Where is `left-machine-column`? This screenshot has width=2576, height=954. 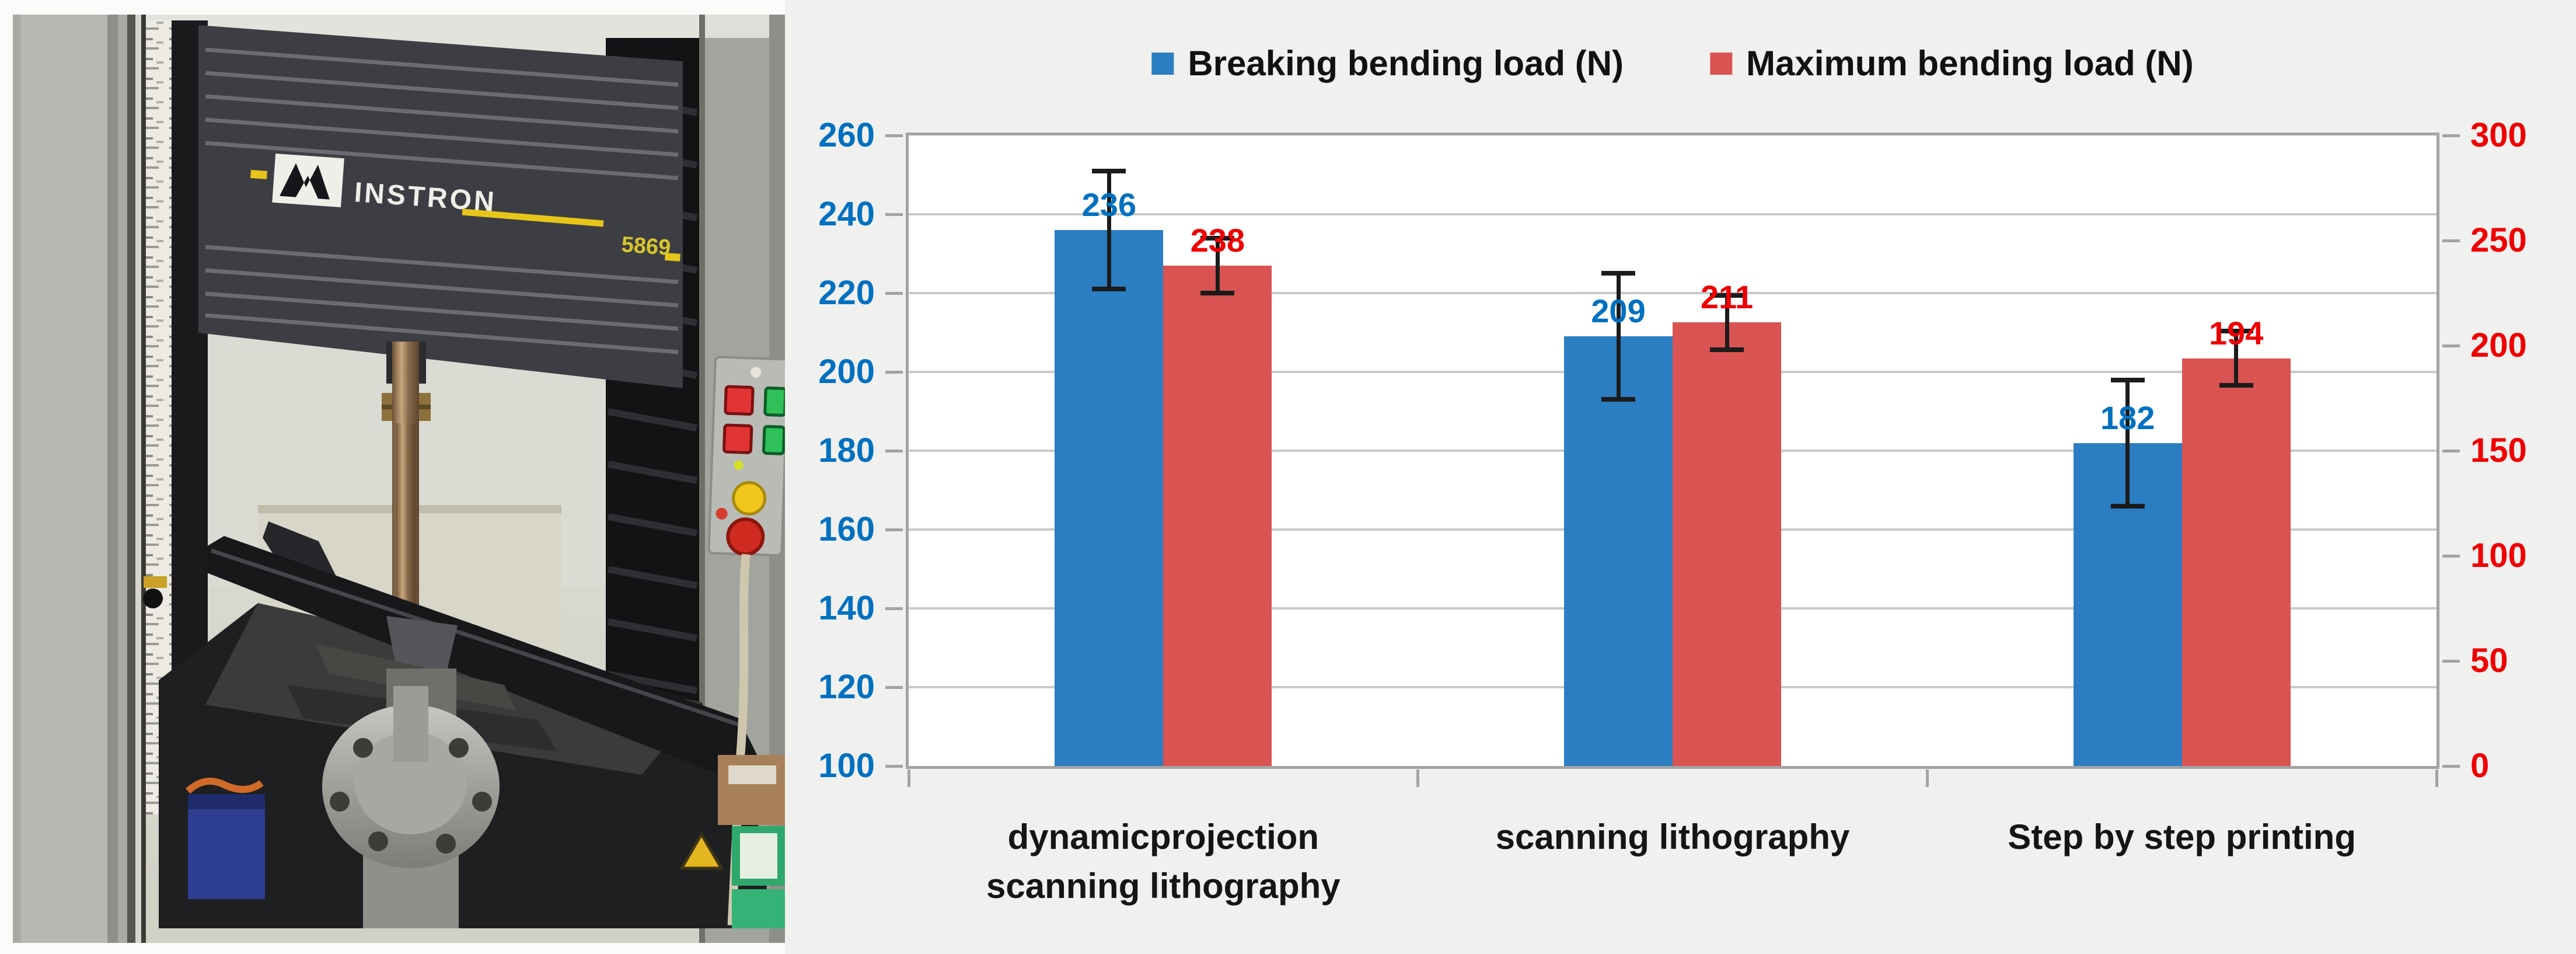 left-machine-column is located at coordinates (79, 479).